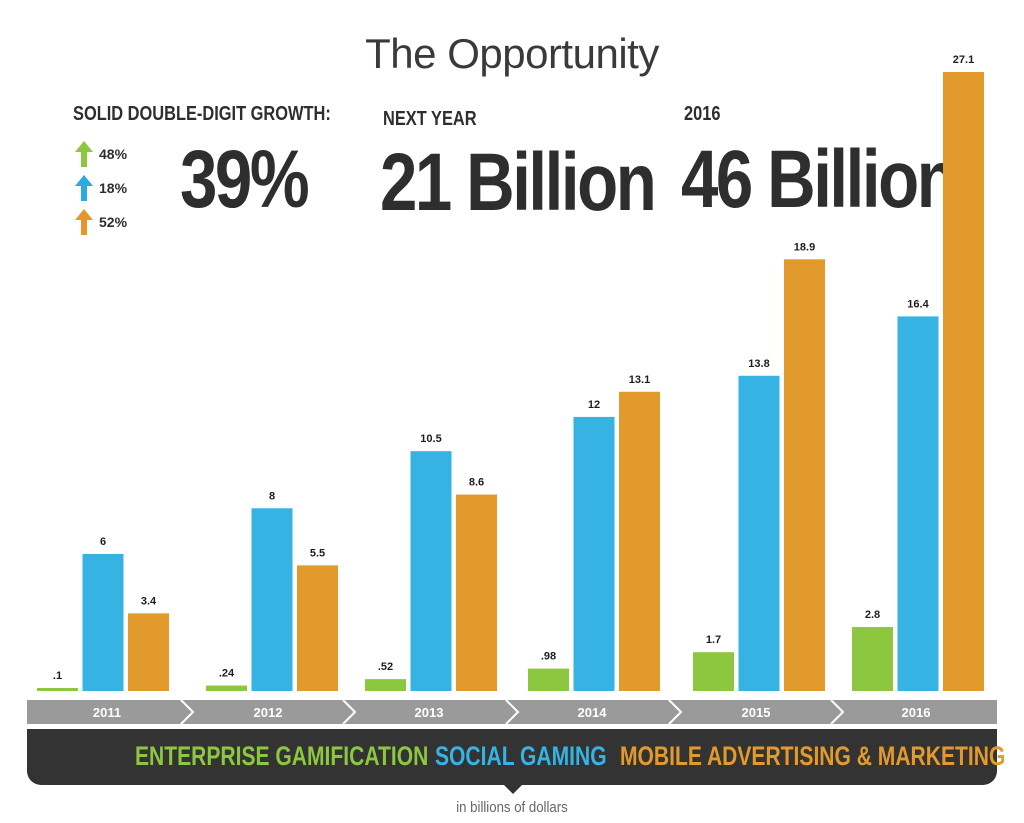  What do you see at coordinates (149, 601) in the screenshot?
I see `bar-value-label: 3.4` at bounding box center [149, 601].